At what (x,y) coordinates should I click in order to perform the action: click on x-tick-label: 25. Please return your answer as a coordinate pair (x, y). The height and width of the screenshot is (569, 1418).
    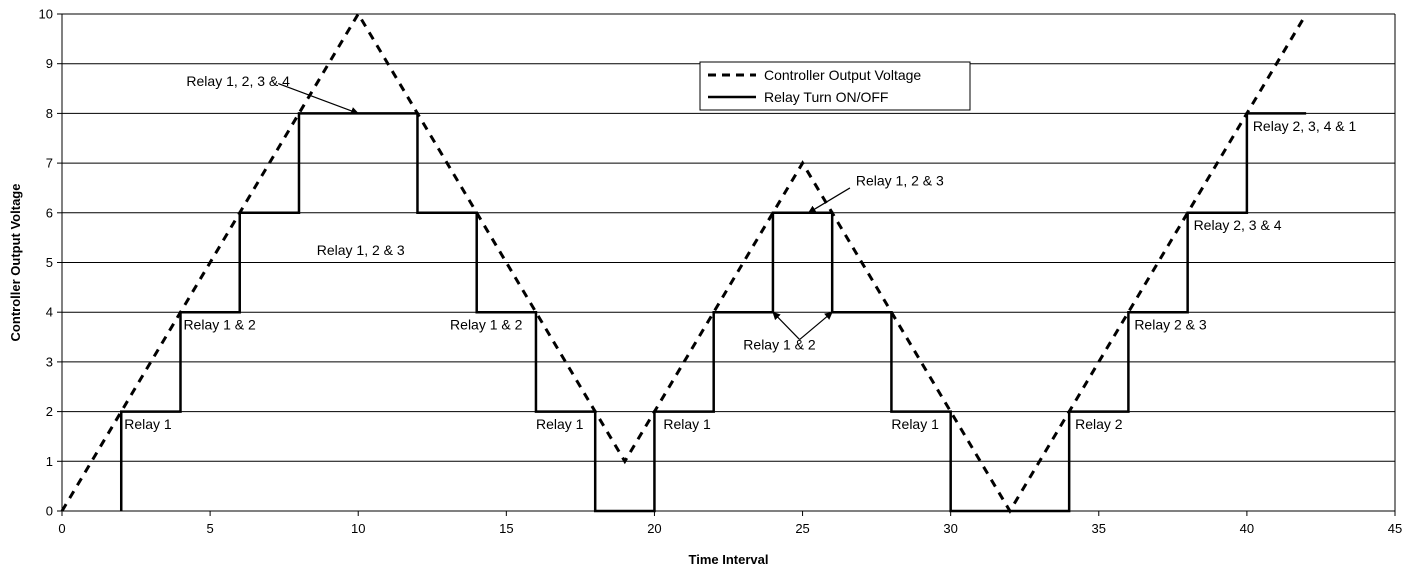
    Looking at the image, I should click on (802, 528).